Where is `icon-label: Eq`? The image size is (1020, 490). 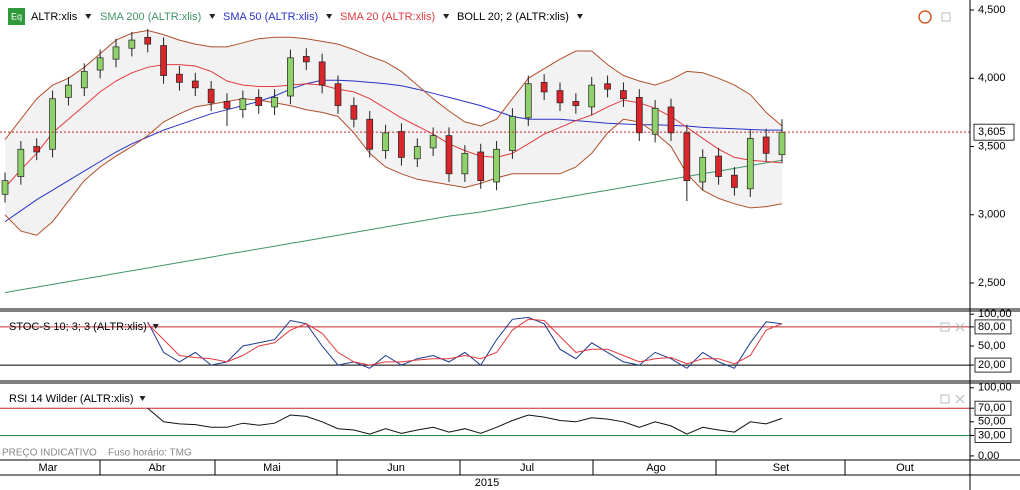
icon-label: Eq is located at coordinates (16, 16).